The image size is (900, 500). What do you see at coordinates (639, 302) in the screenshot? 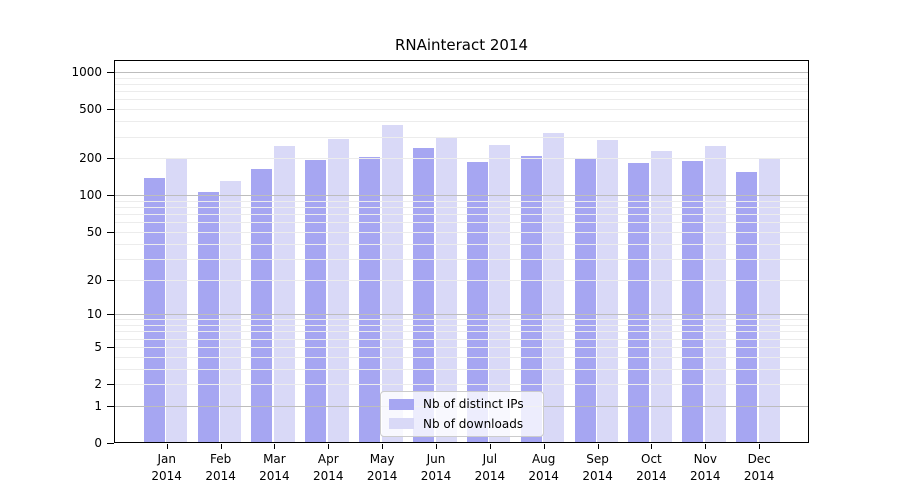
I see `bar-nb-of-distinct-ips-oct` at bounding box center [639, 302].